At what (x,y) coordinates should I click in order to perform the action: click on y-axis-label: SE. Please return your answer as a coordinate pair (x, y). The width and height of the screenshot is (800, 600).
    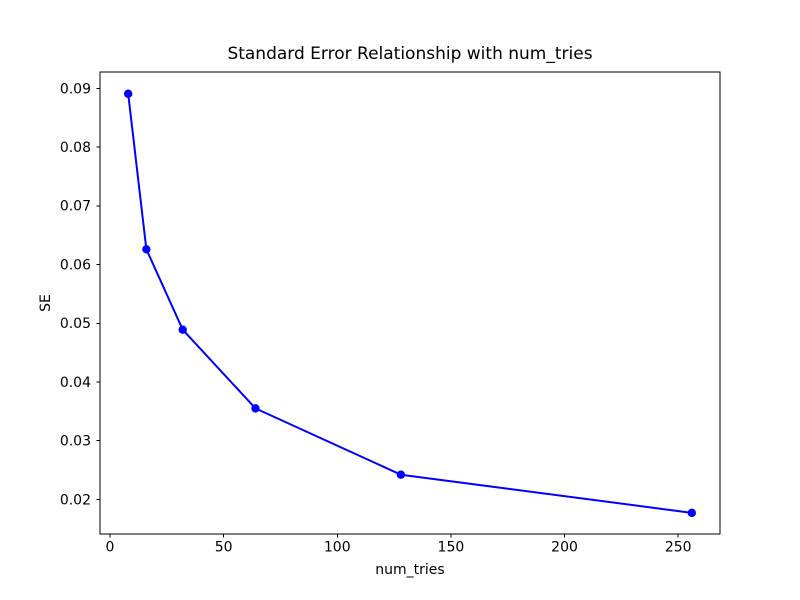
    Looking at the image, I should click on (46, 303).